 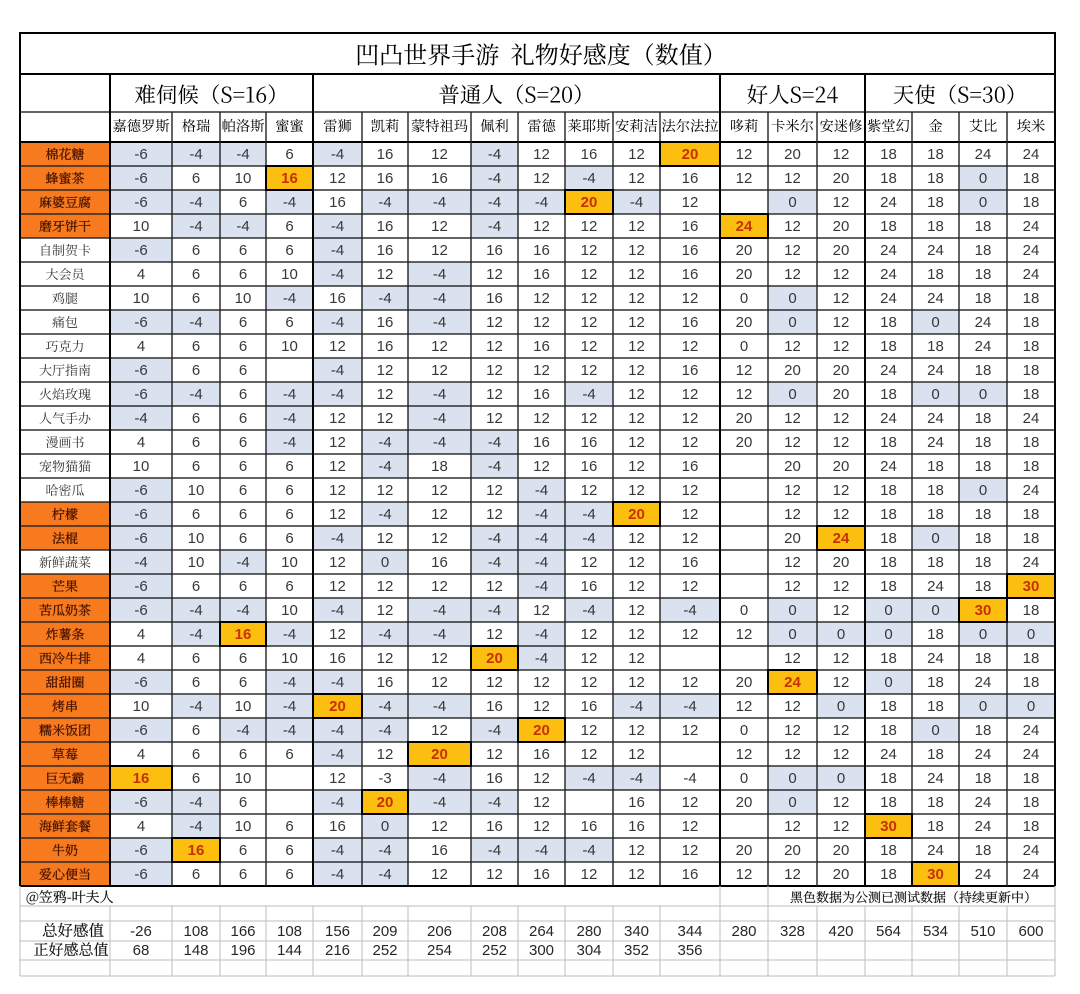 I want to click on svg-text: 356, so click(x=689, y=950).